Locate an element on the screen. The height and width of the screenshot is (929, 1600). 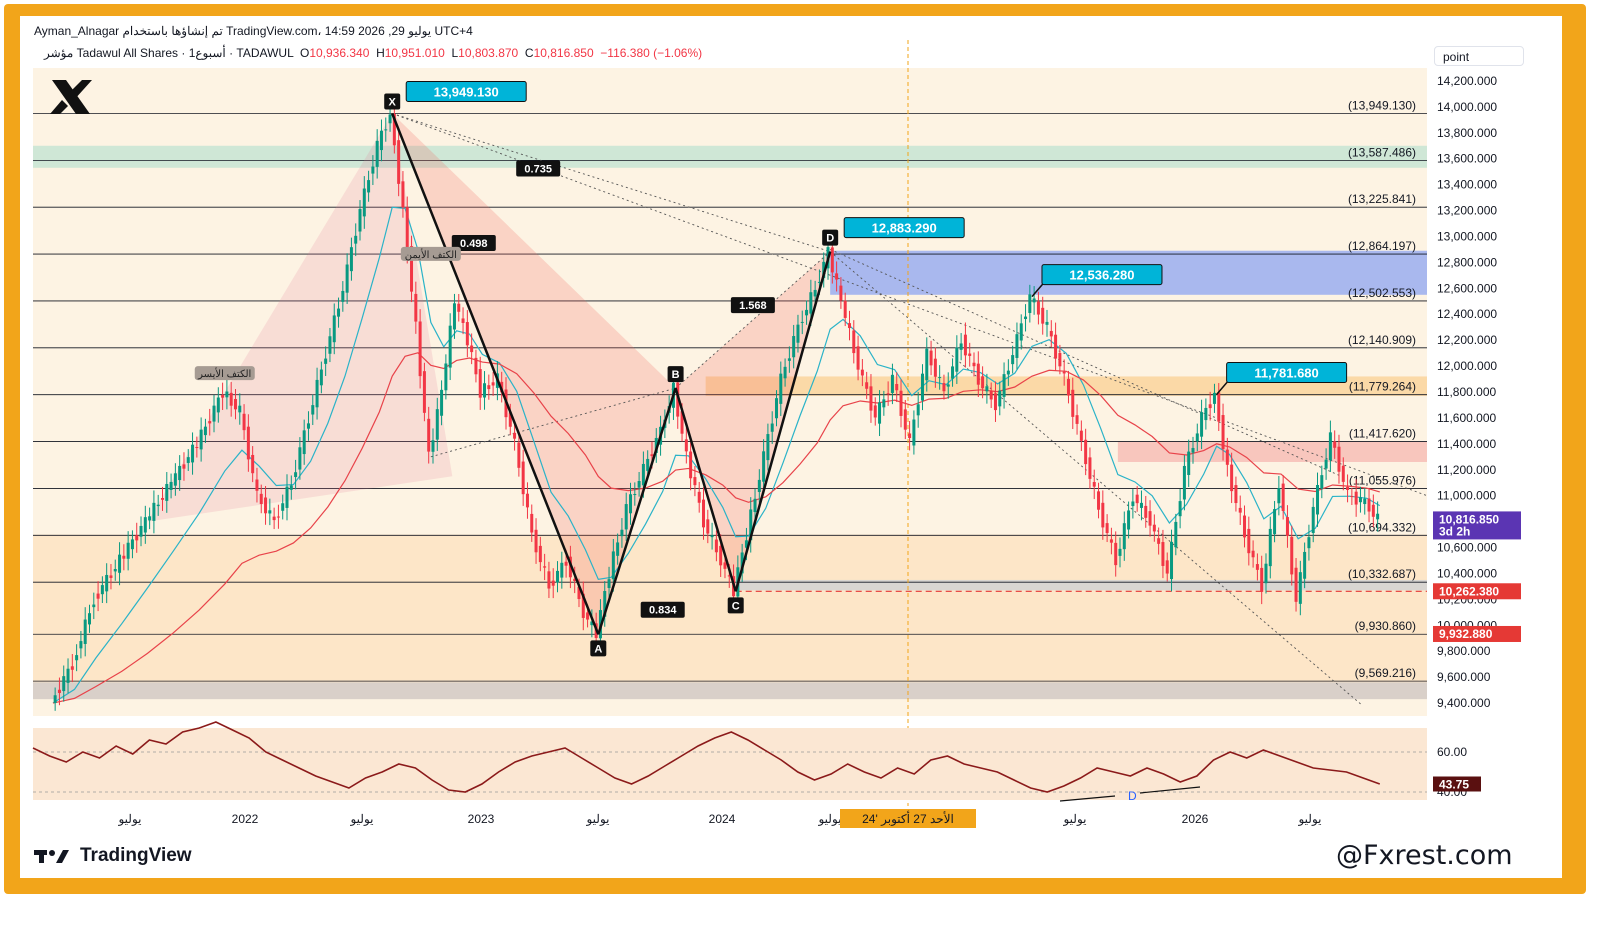
channel-line is located at coordinates (753, 320).